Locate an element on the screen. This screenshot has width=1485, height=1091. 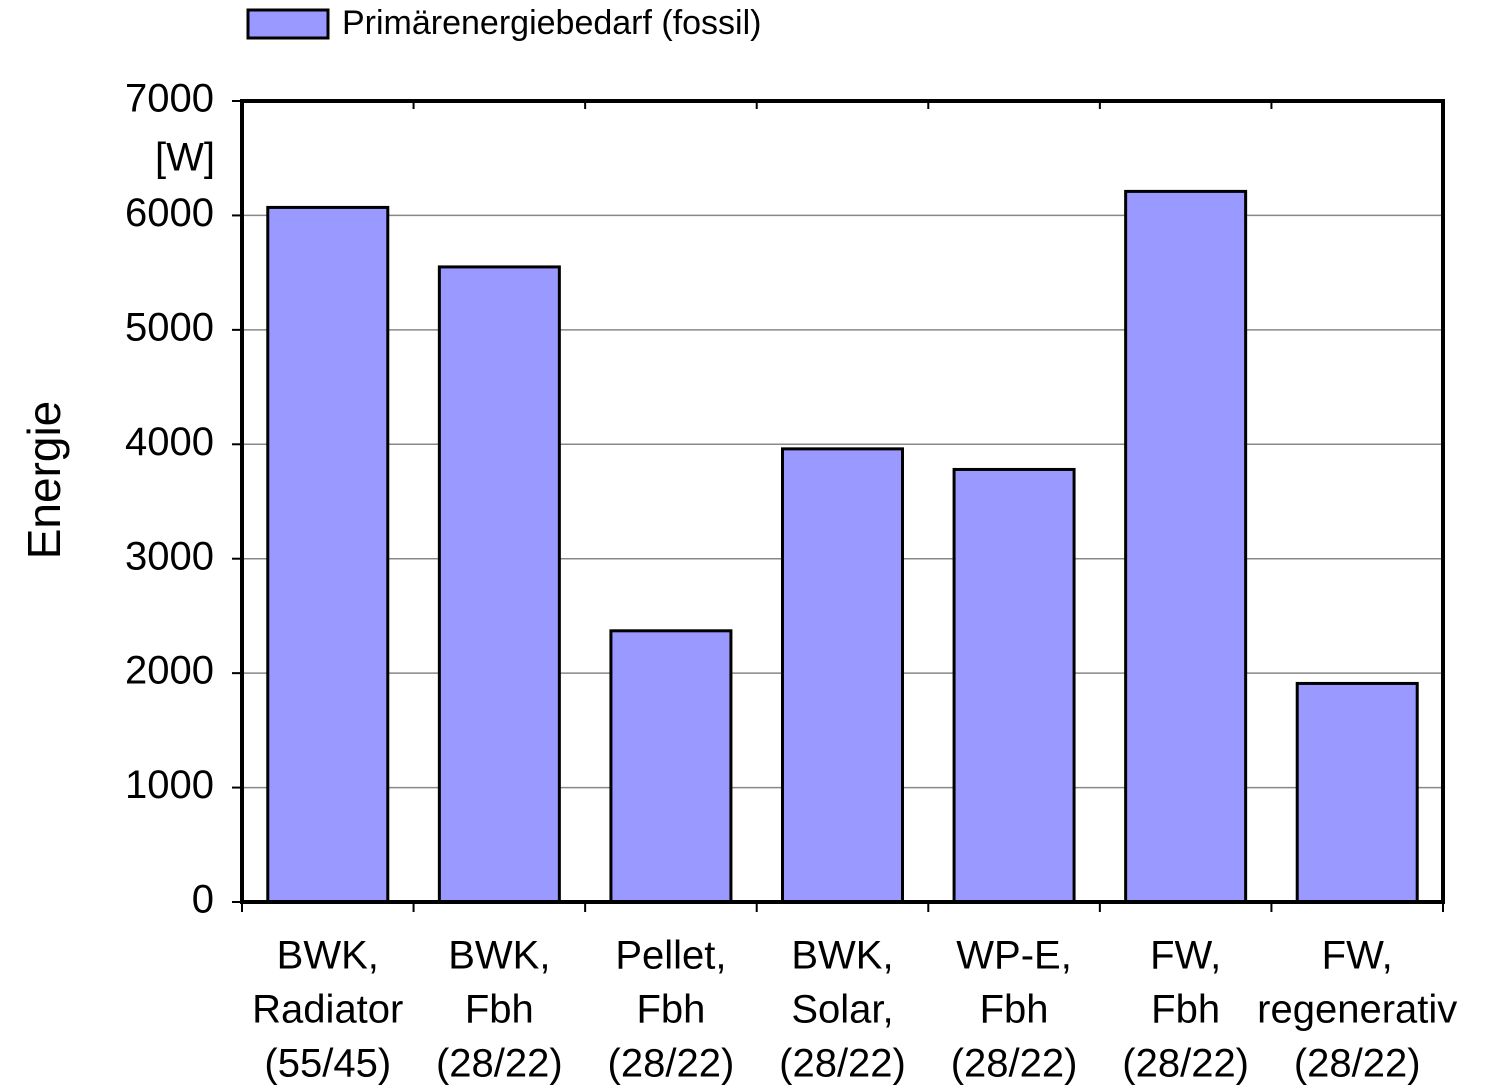
x-tick-label: Solar, is located at coordinates (842, 1010).